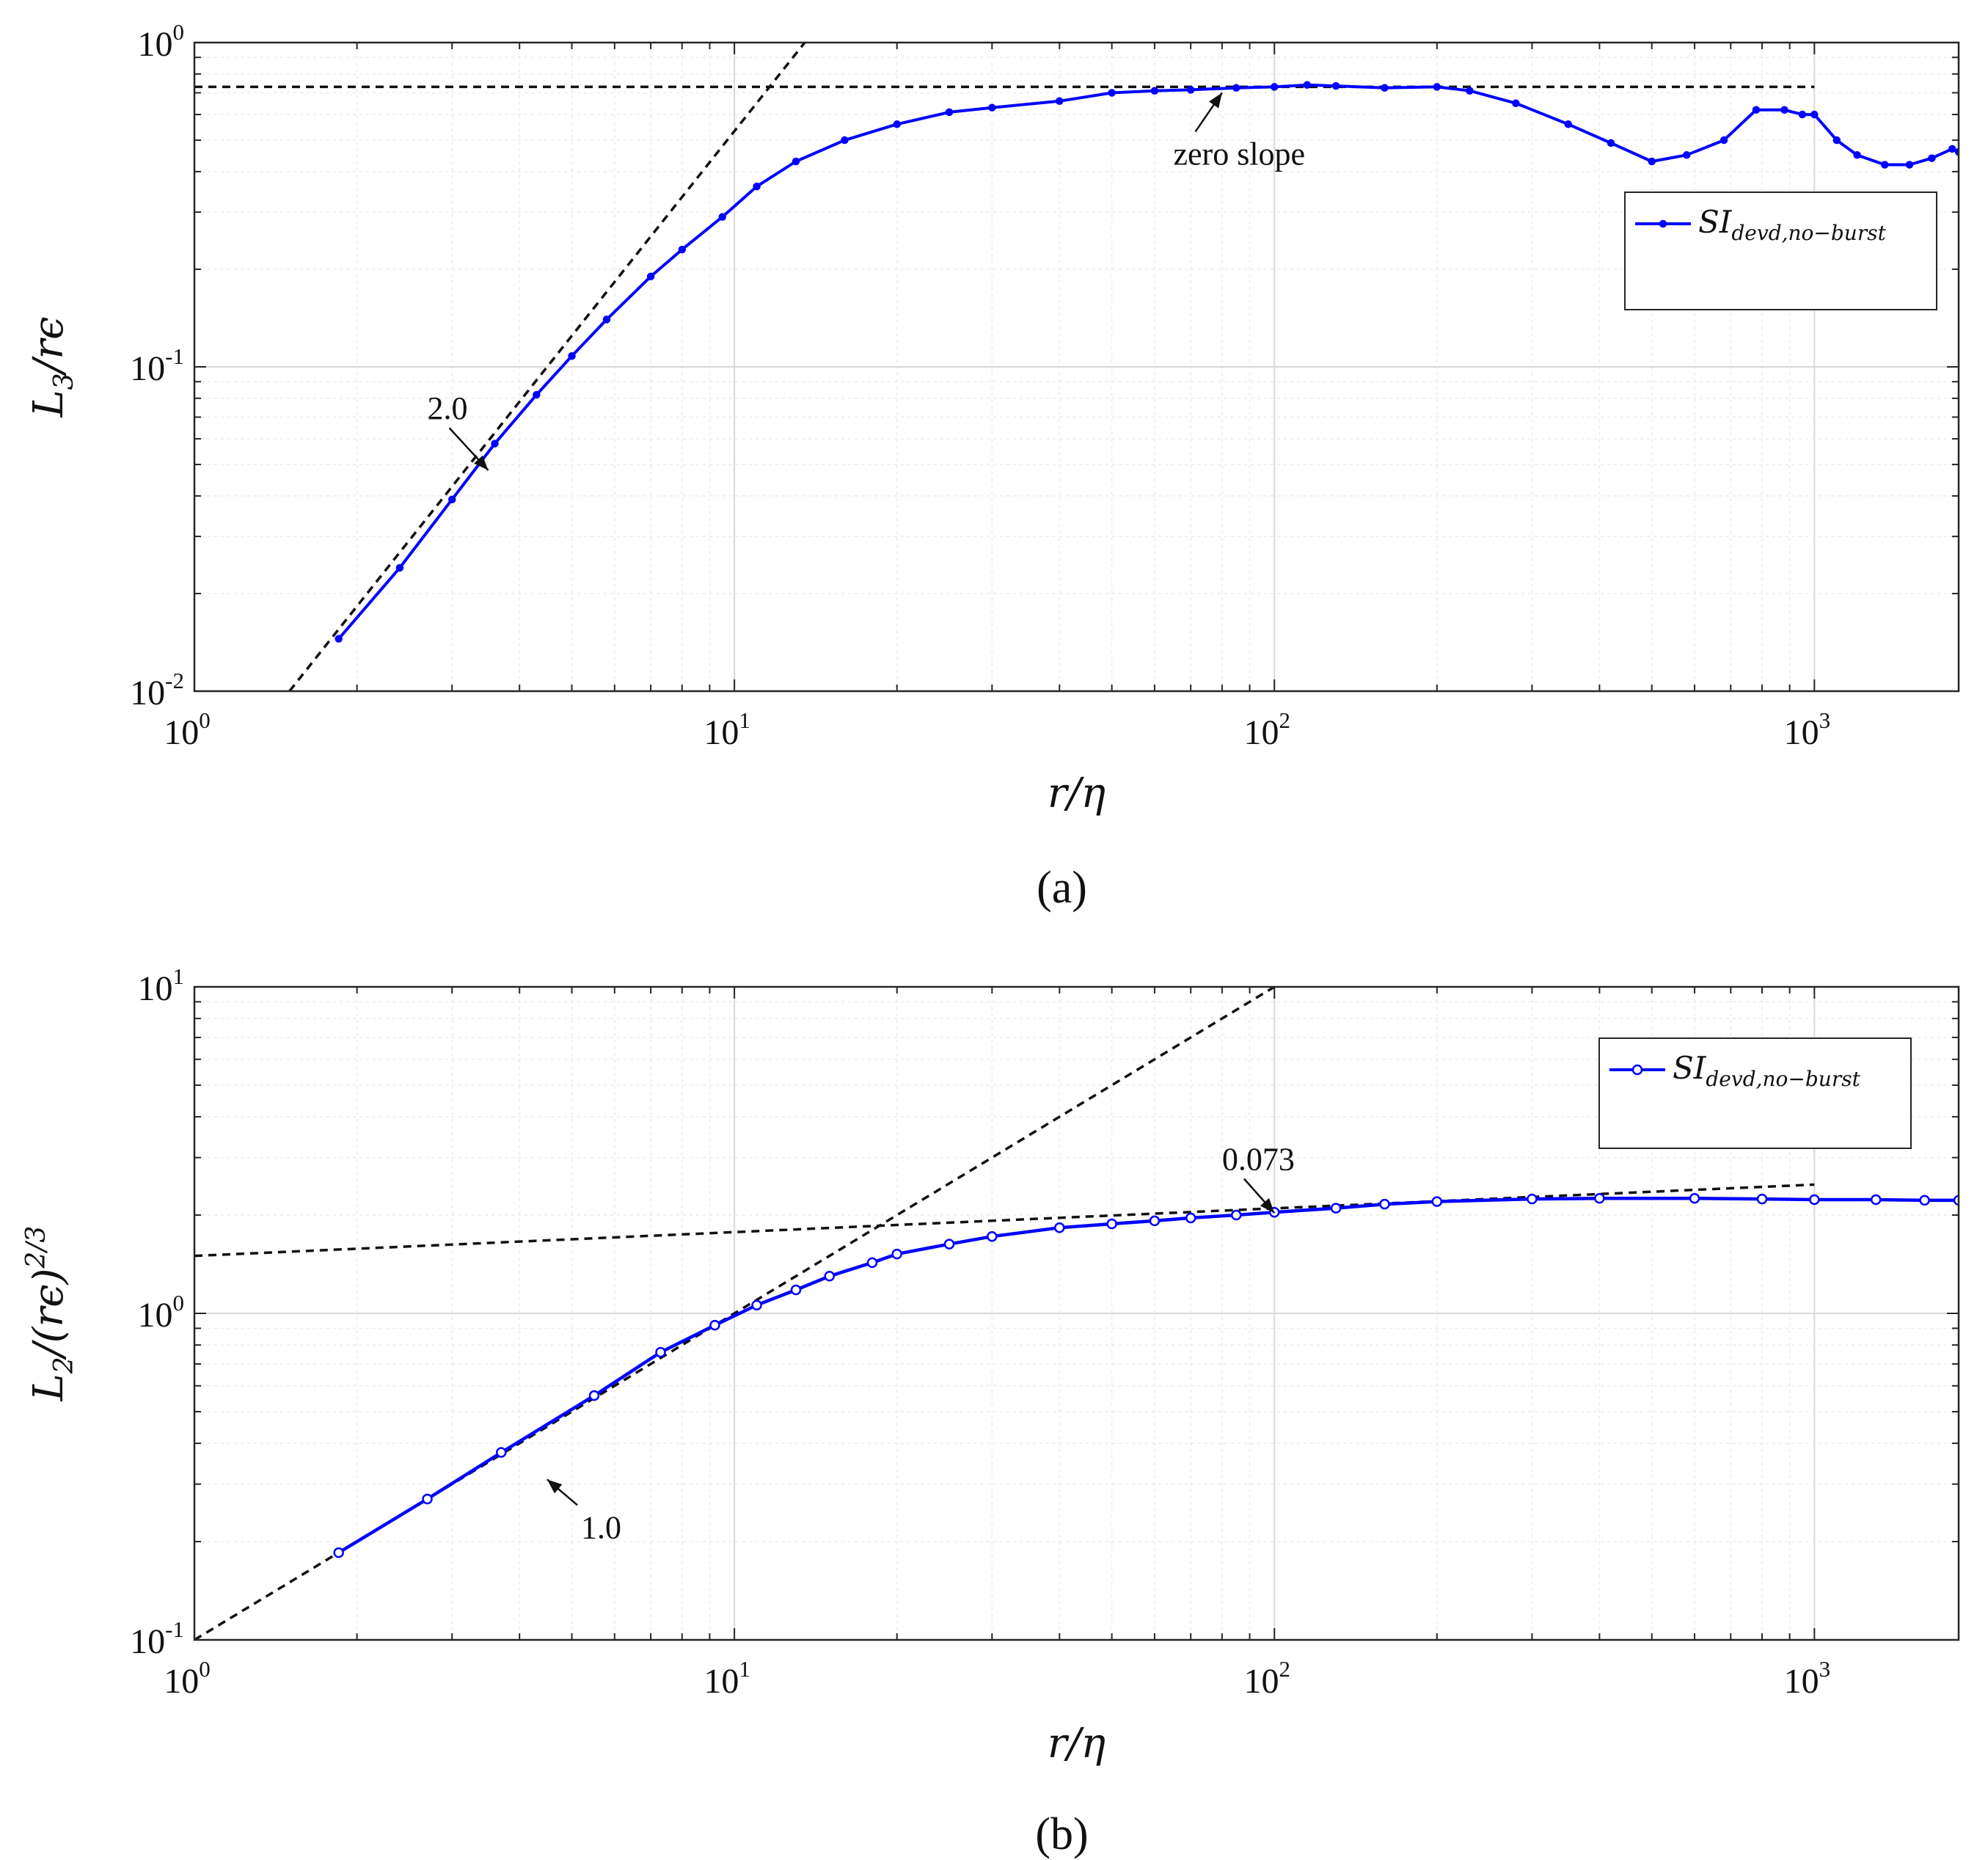 The height and width of the screenshot is (1860, 1988). I want to click on annotations-a: 2.0 zero slope, so click(867, 281).